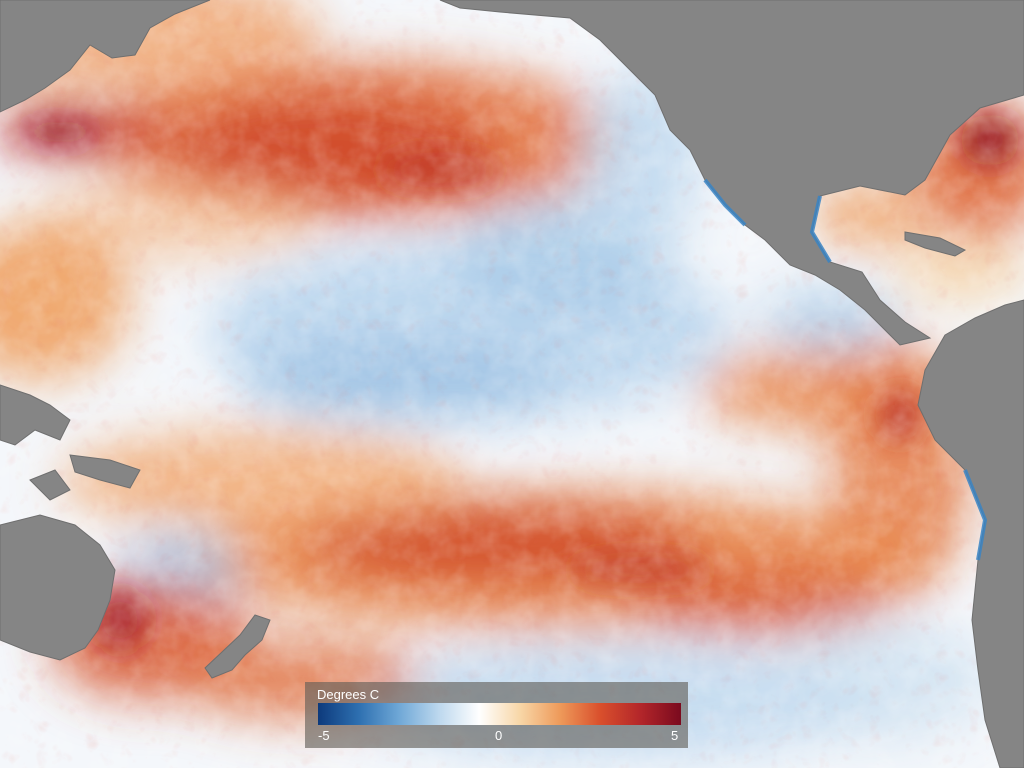 Image resolution: width=1024 pixels, height=768 pixels. I want to click on legend-tick-max: 5, so click(675, 735).